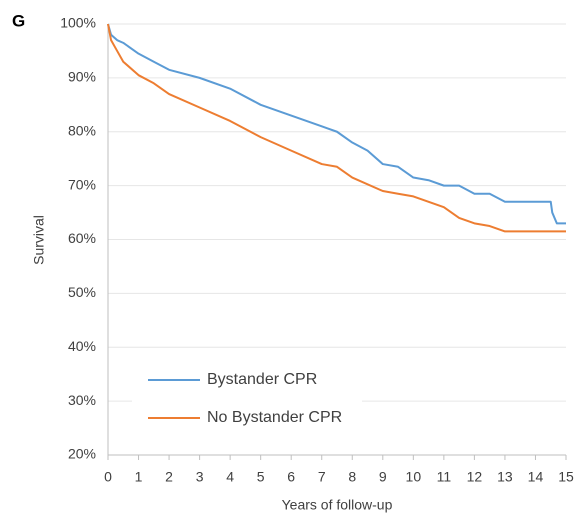 This screenshot has width=578, height=521. I want to click on y-tick-label: 50%, so click(82, 292).